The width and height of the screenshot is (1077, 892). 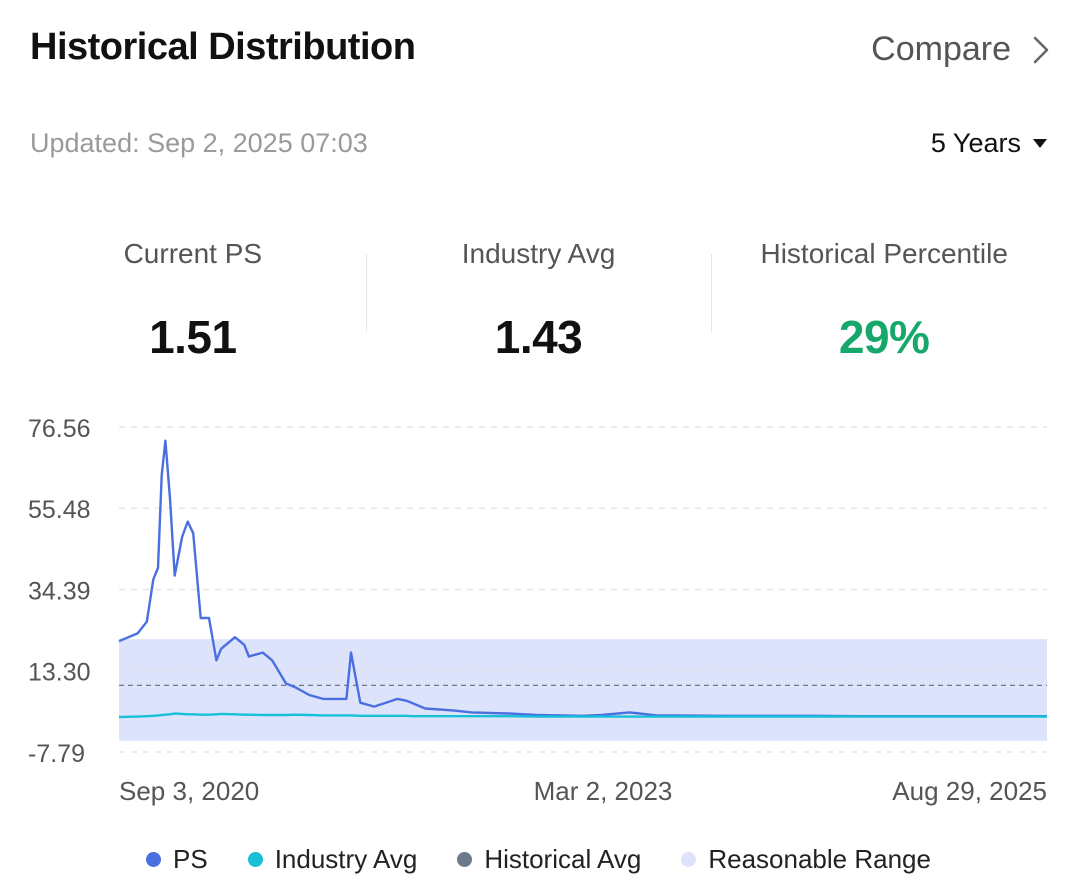 What do you see at coordinates (884, 253) in the screenshot?
I see `stat-label: Historical Percentile` at bounding box center [884, 253].